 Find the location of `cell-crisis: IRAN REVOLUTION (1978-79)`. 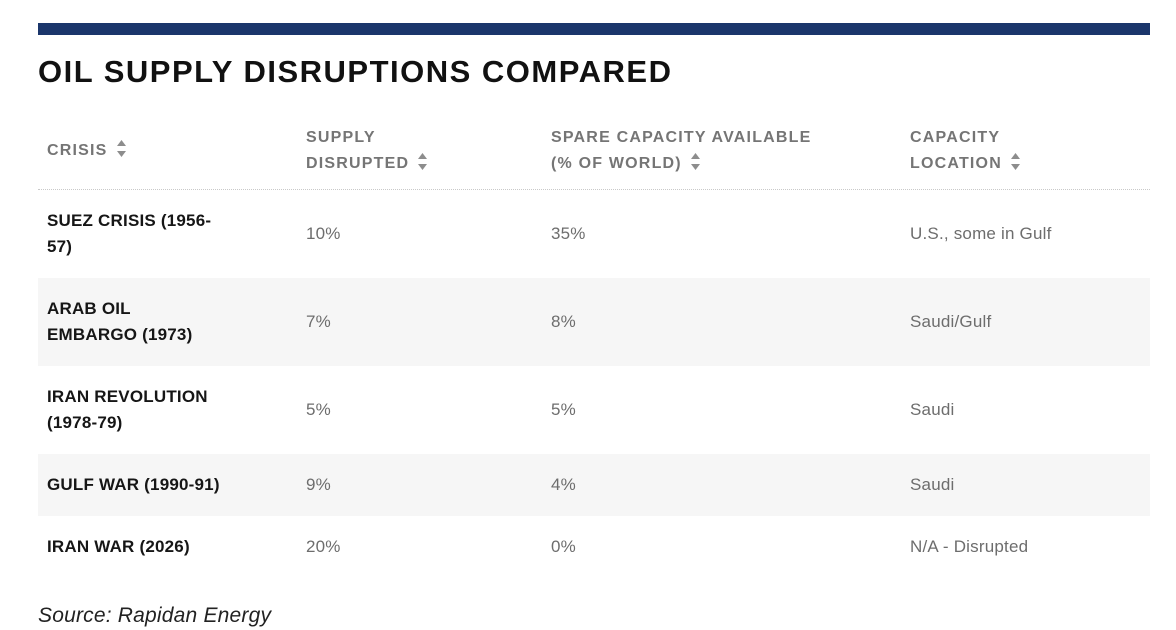

cell-crisis: IRAN REVOLUTION (1978-79) is located at coordinates (127, 409).